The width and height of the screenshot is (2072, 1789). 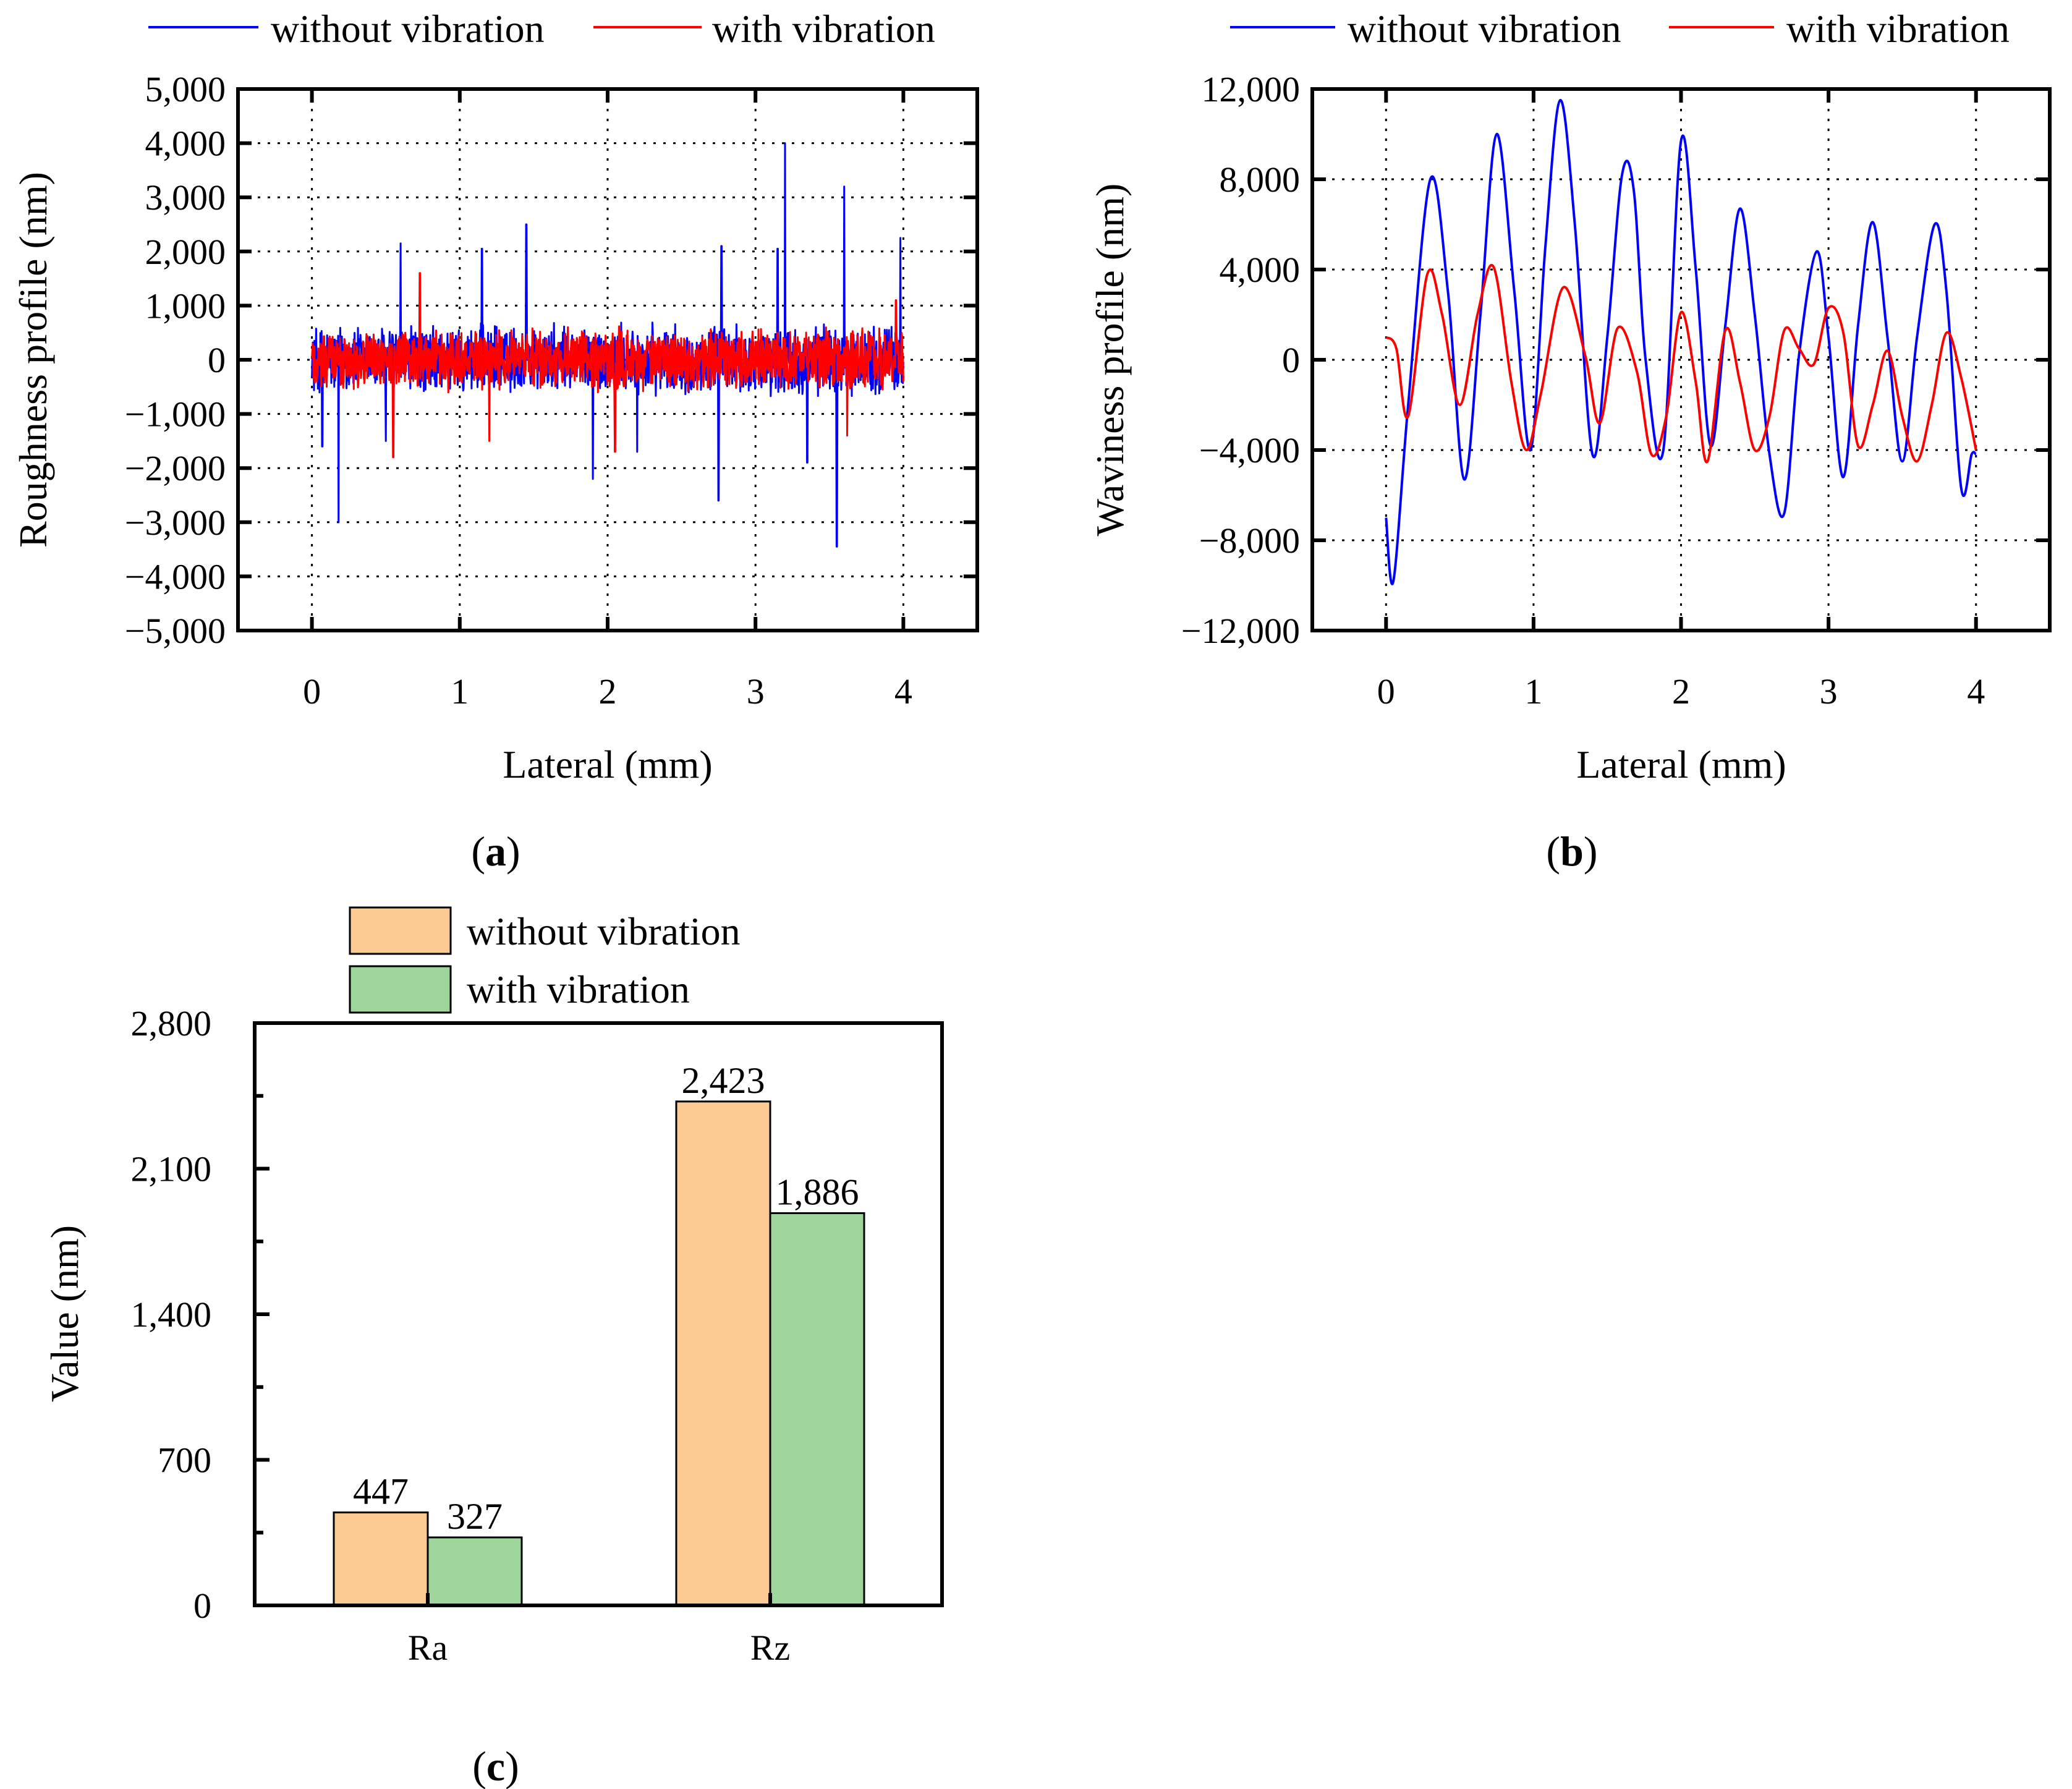 I want to click on y-tick-label: −12,000, so click(x=1240, y=631).